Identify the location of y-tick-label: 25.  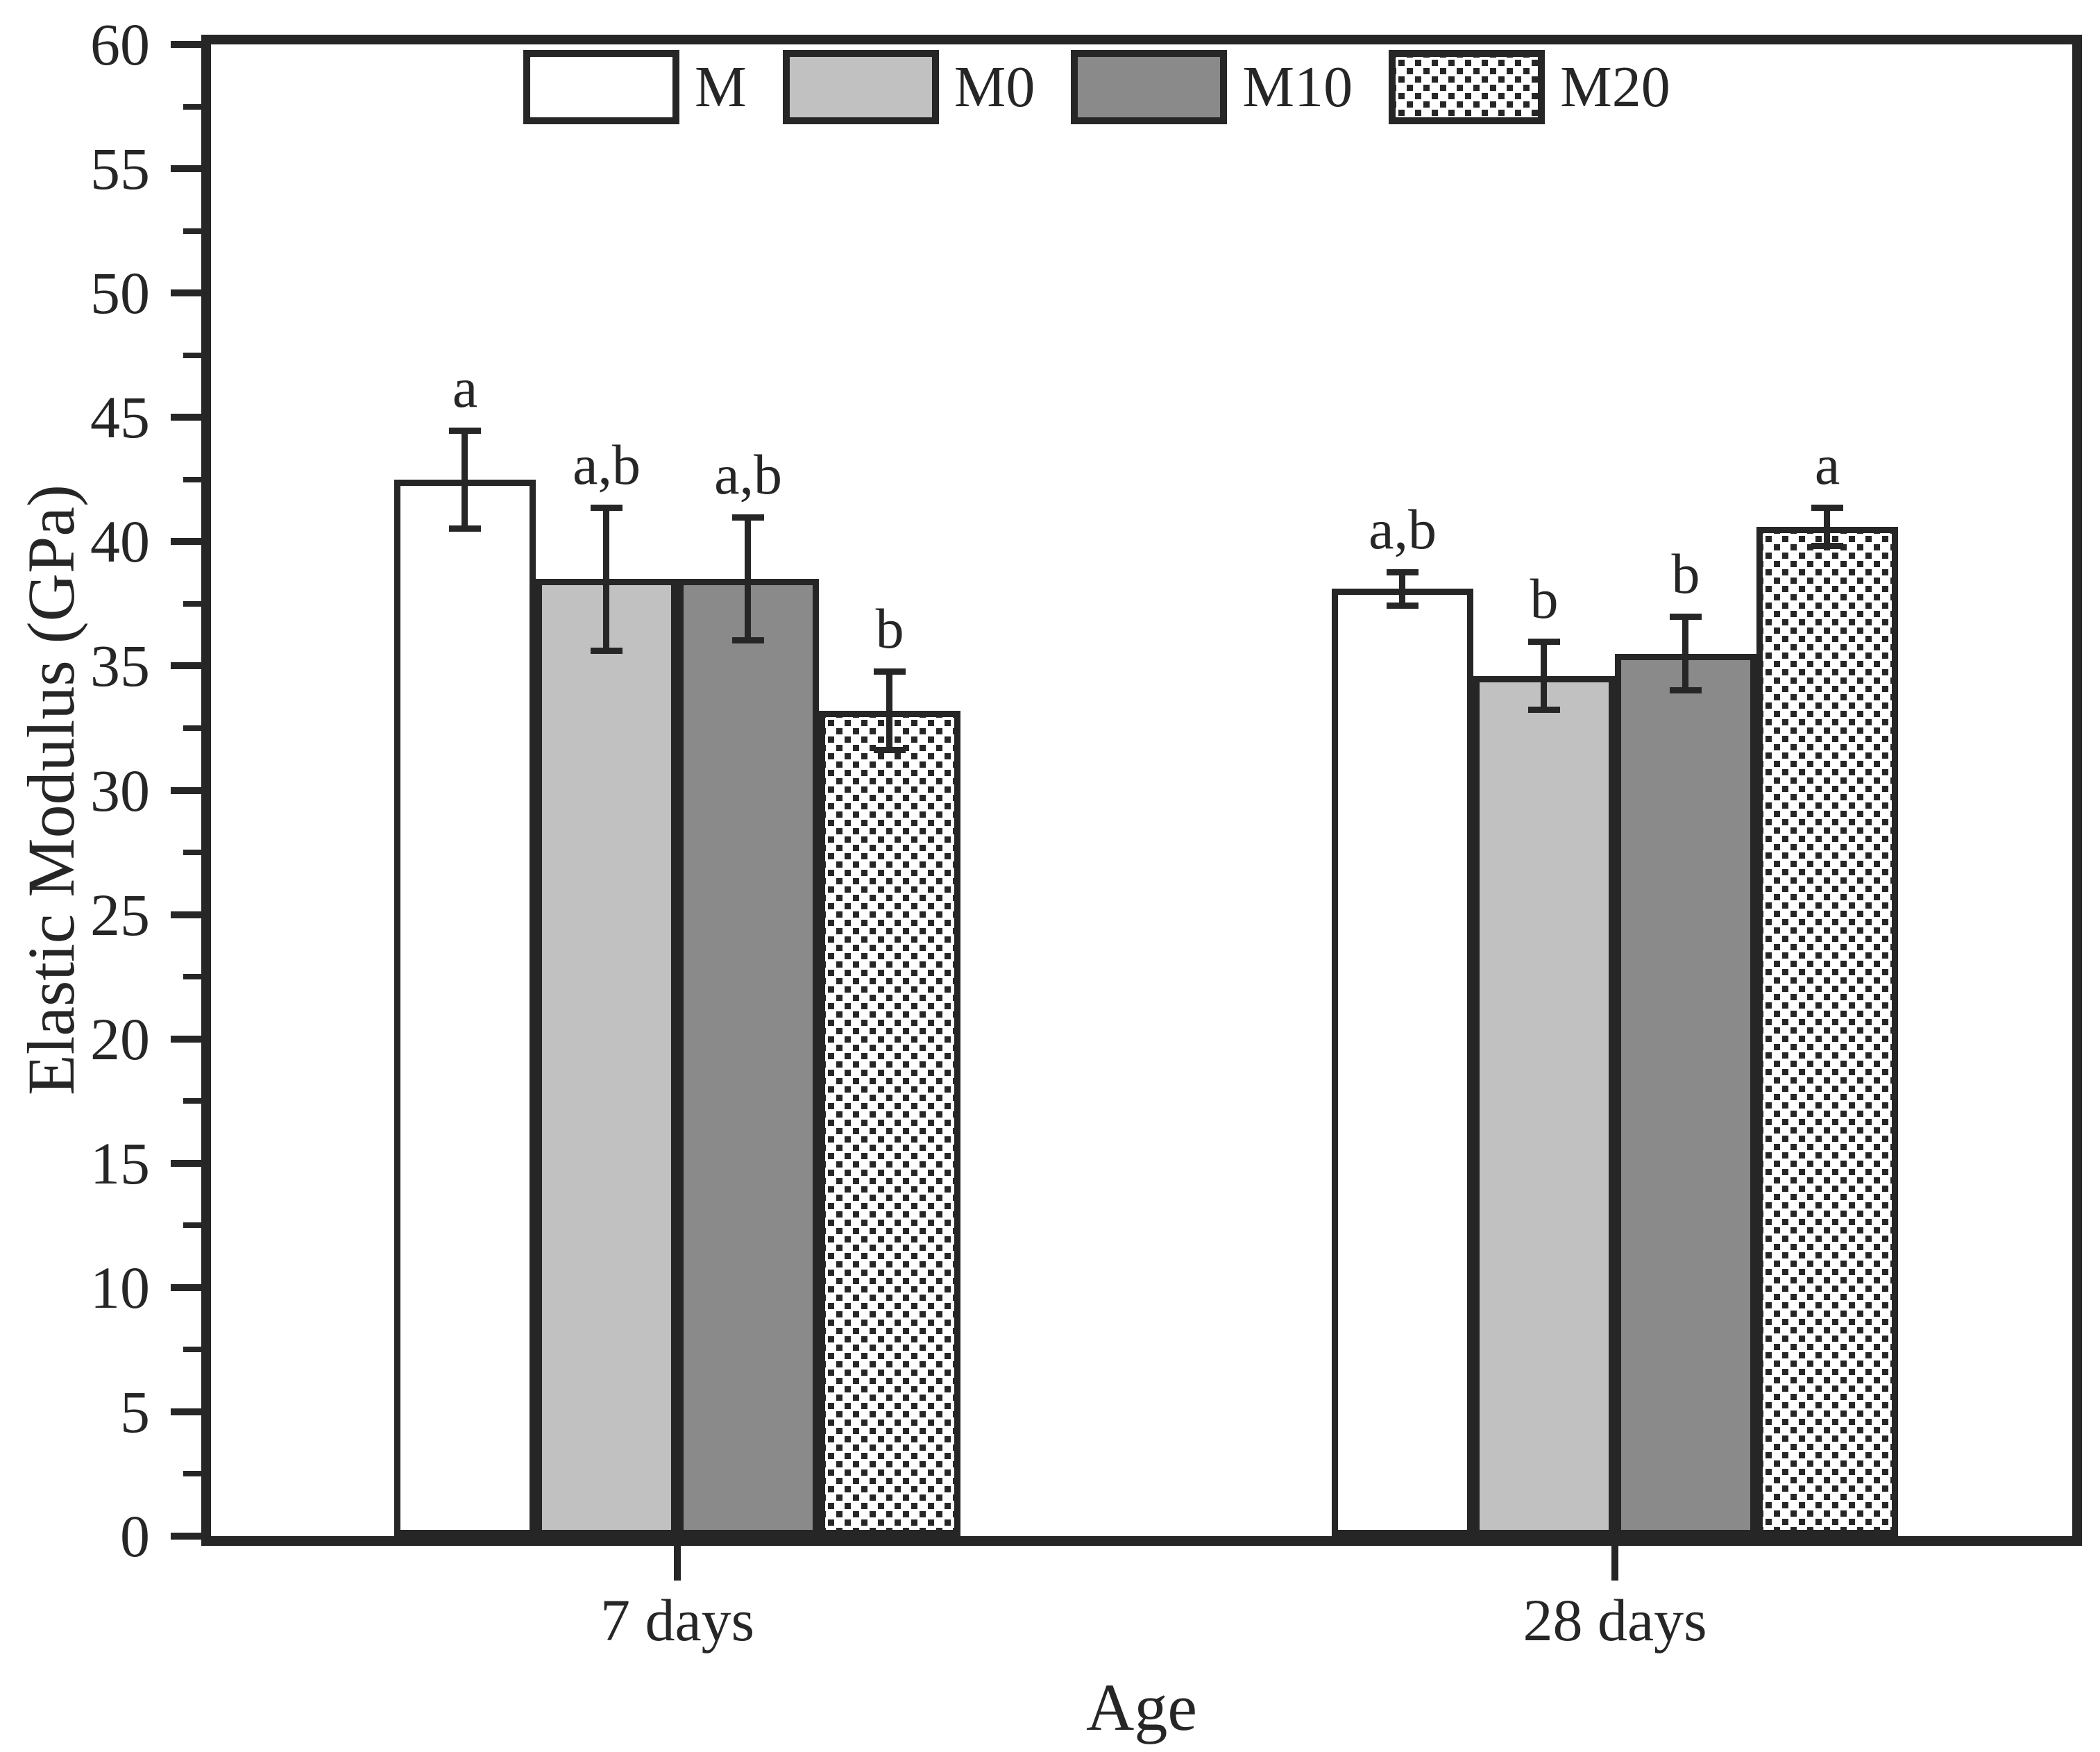
(120, 915).